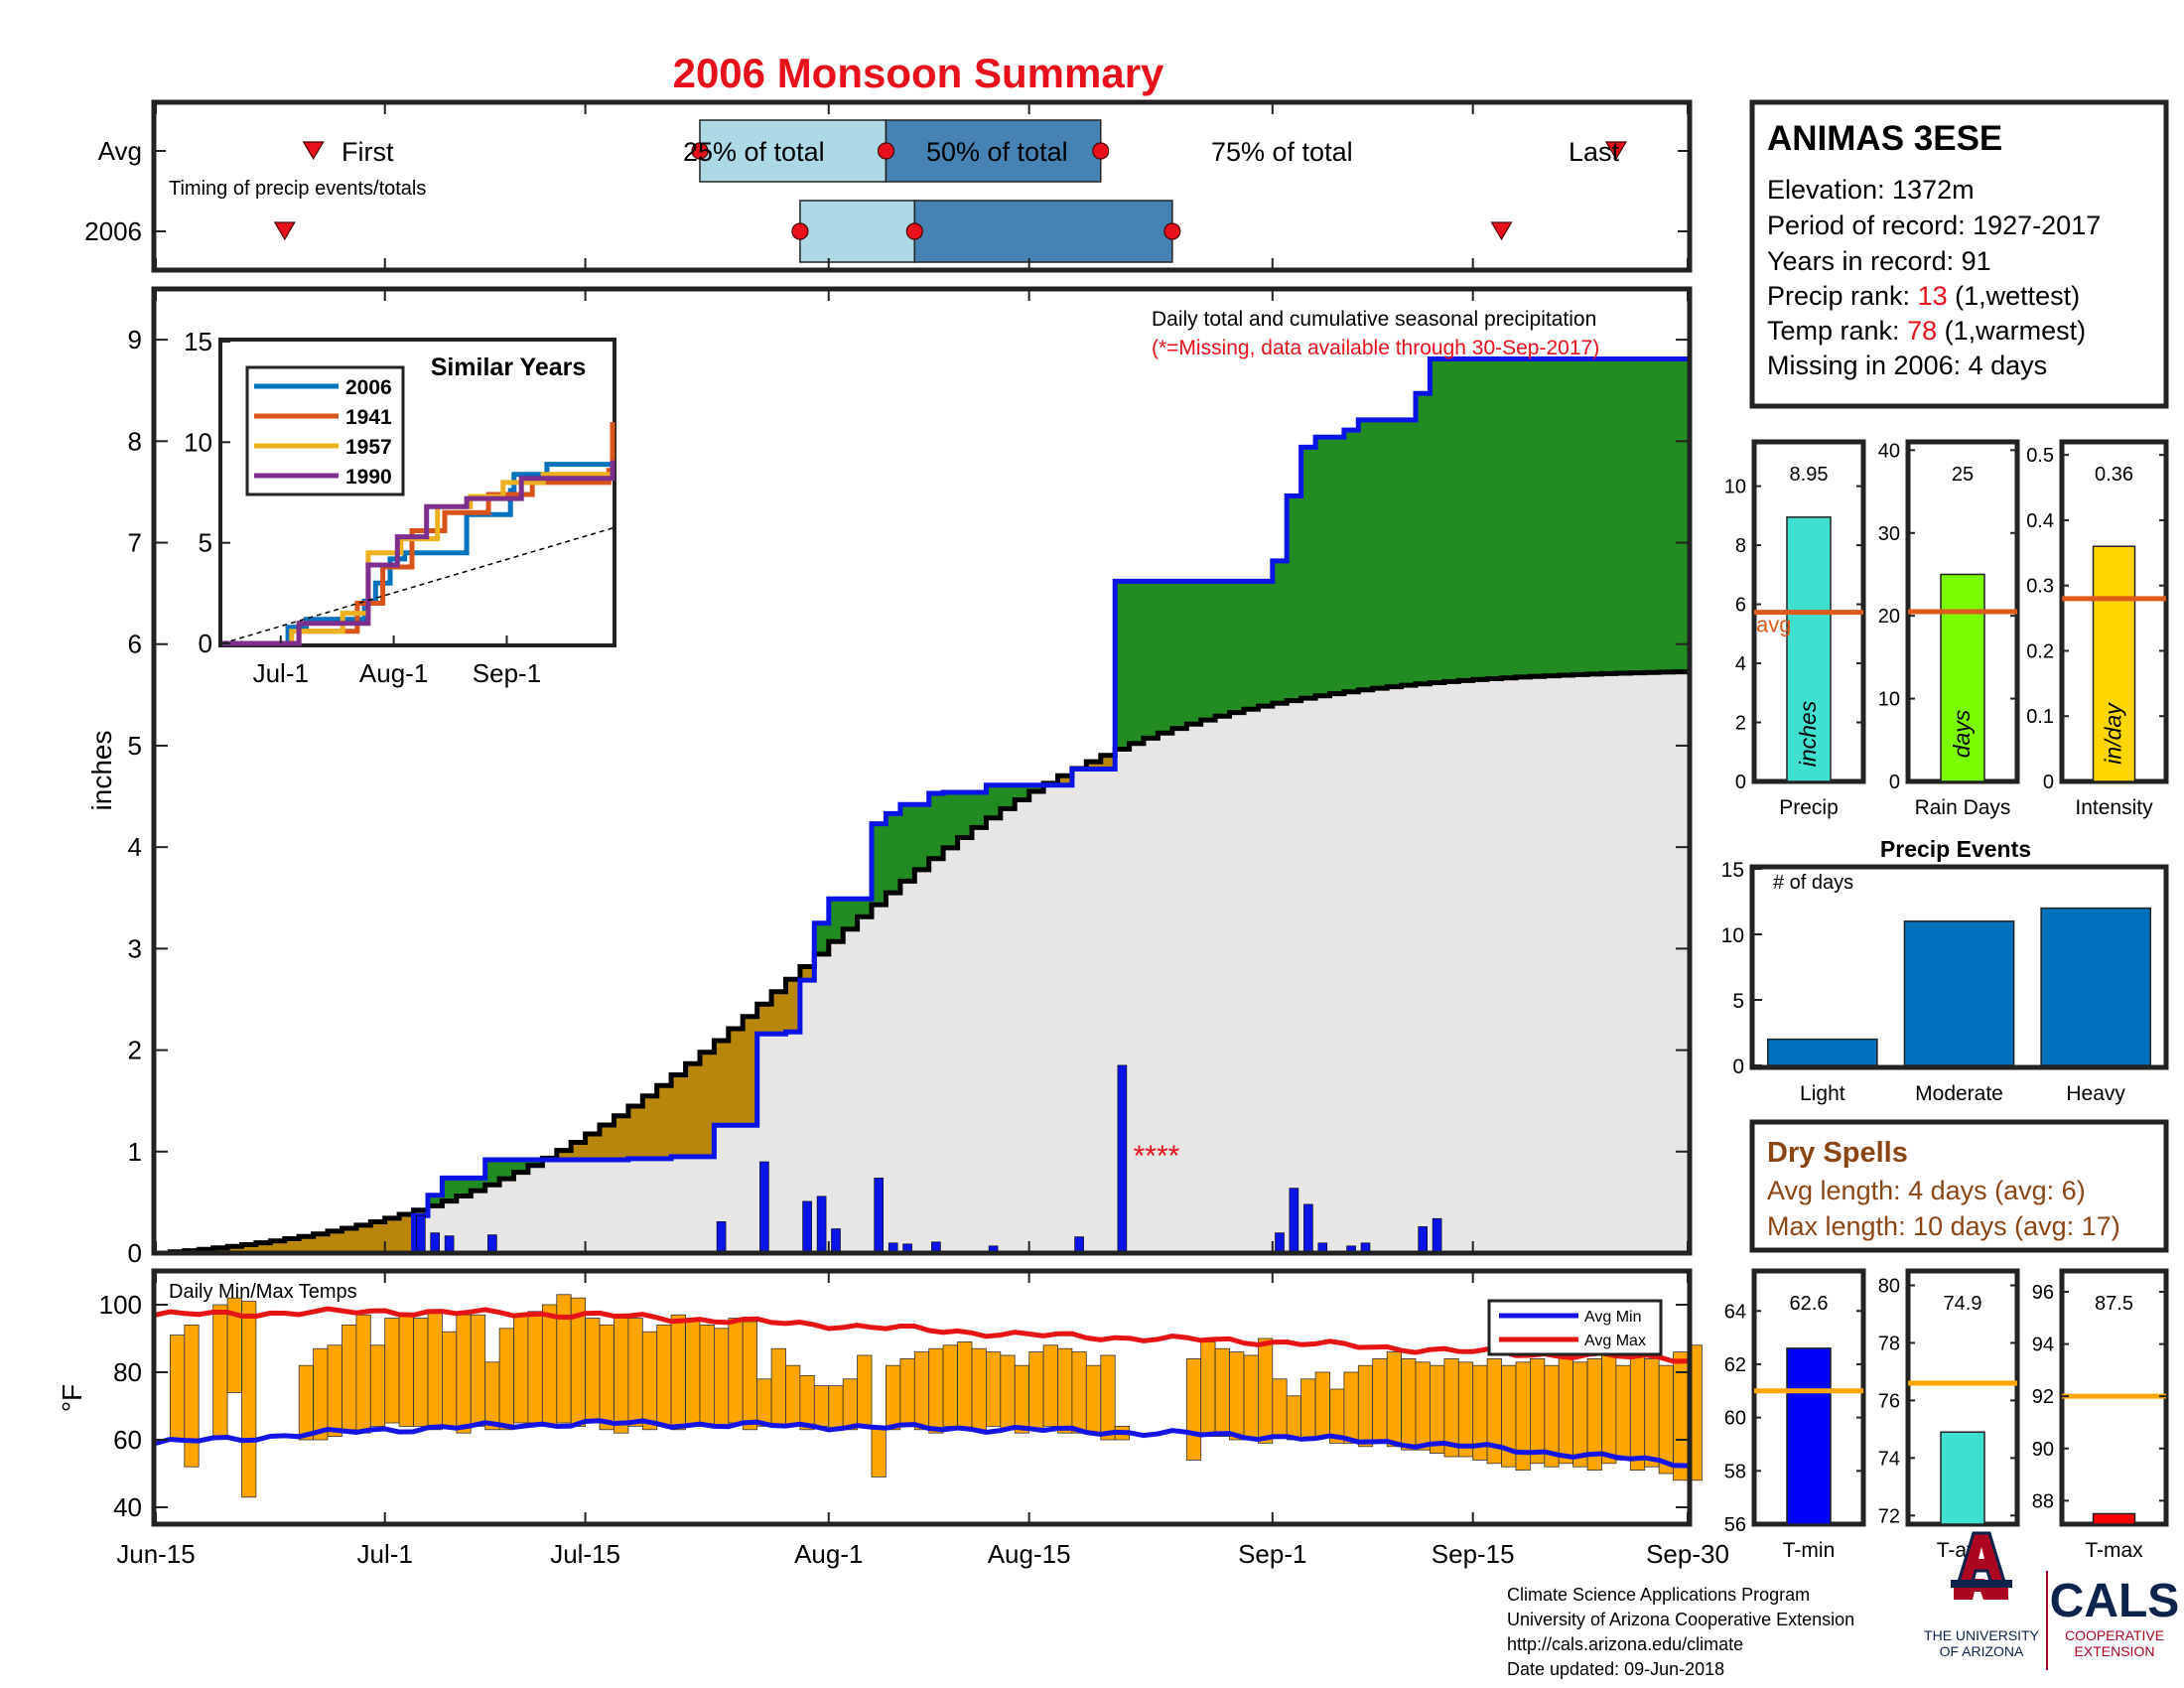 This screenshot has height=1688, width=2184. I want to click on panel-t_min: 62.6 56 58 60 62 64 T-min, so click(1795, 1415).